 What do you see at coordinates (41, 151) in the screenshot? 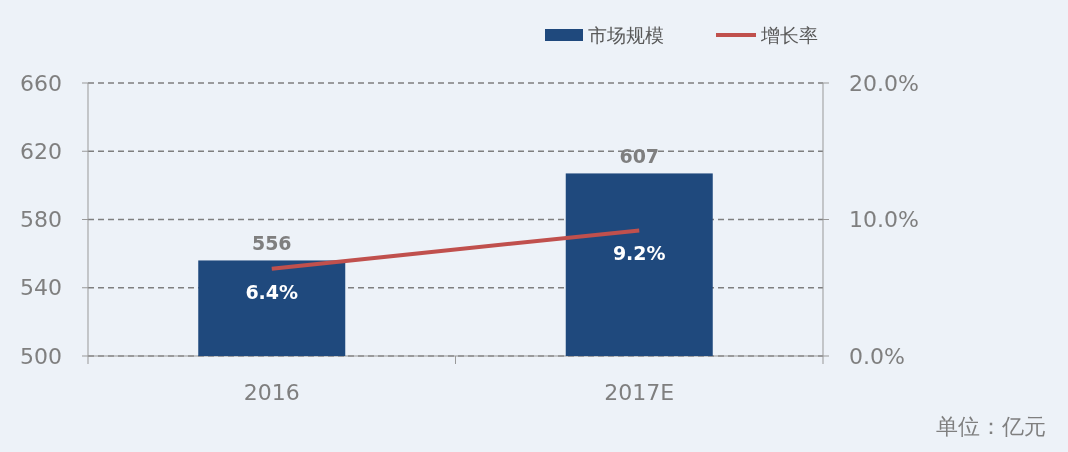
I see `y-tick-label: 620` at bounding box center [41, 151].